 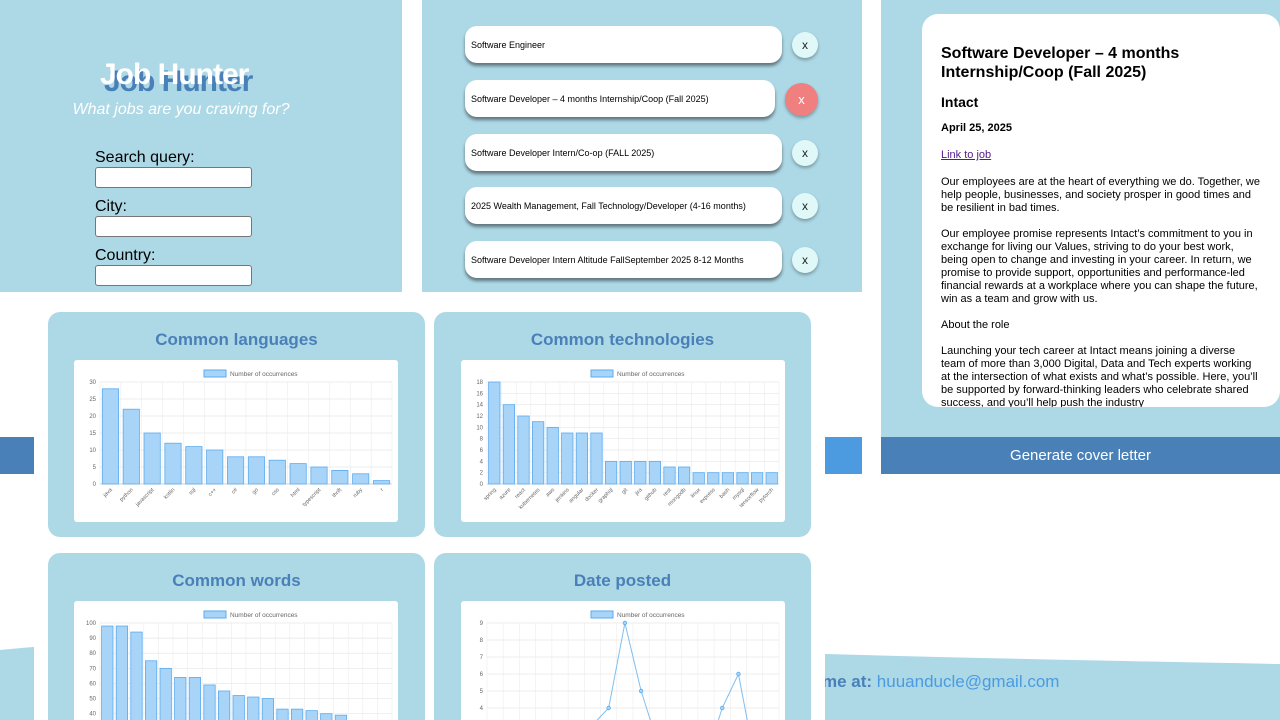 What do you see at coordinates (173, 275) in the screenshot?
I see `country-input` at bounding box center [173, 275].